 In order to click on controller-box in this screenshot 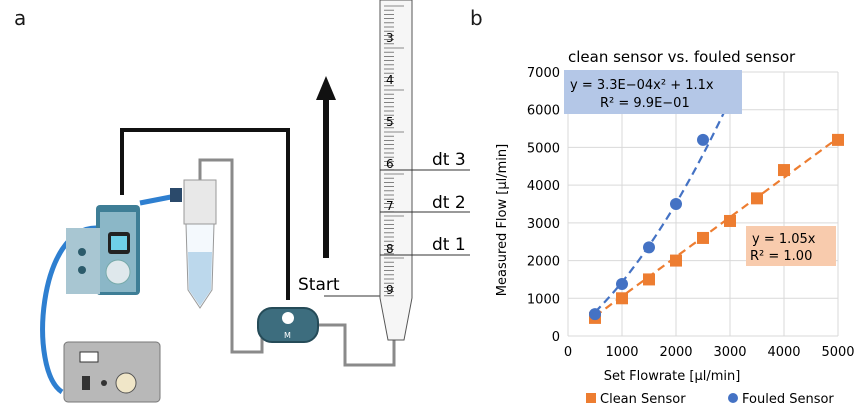, I will do `click(112, 372)`.